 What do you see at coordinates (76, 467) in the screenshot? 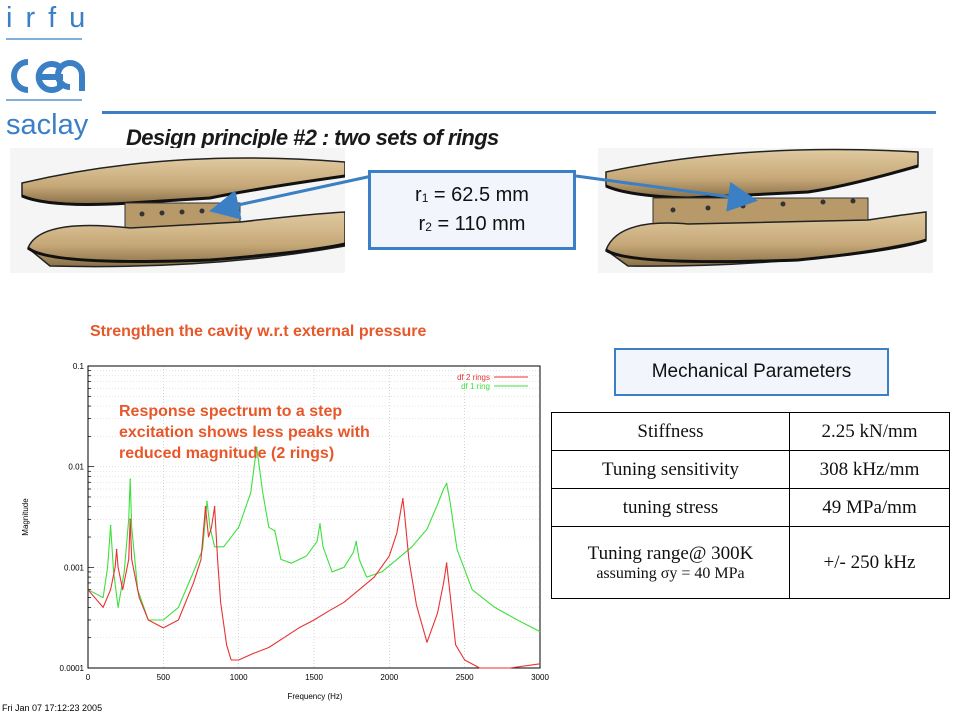
I see `y-tick-label: 0.01` at bounding box center [76, 467].